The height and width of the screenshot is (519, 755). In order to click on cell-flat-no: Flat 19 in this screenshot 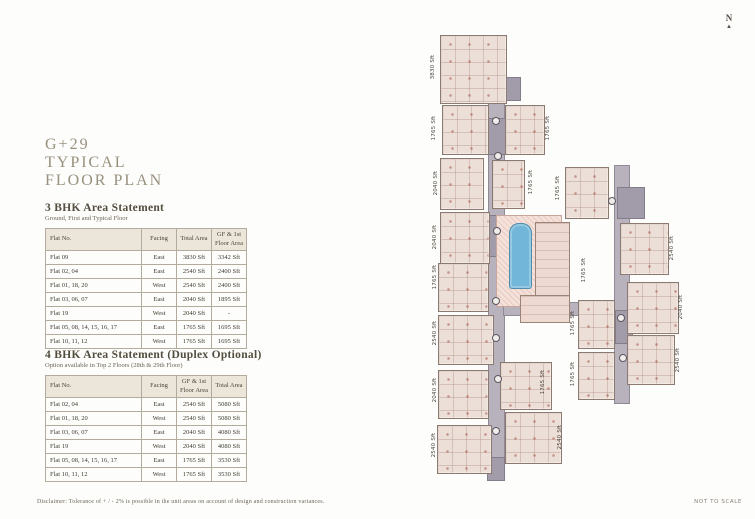, I will do `click(93, 313)`.